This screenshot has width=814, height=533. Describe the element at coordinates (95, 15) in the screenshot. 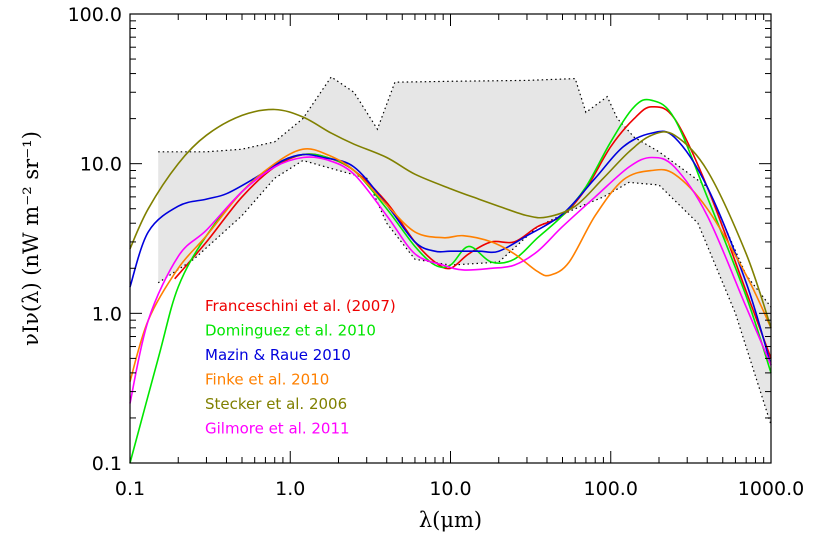

I see `y-tick-label: 100.0` at that location.